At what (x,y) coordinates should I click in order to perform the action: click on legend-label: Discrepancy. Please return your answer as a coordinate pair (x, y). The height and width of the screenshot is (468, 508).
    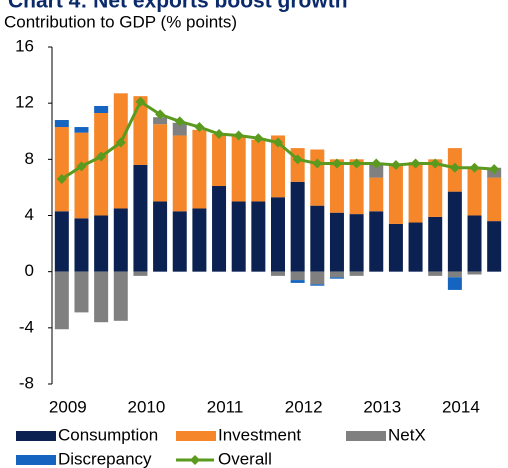
    Looking at the image, I should click on (105, 458).